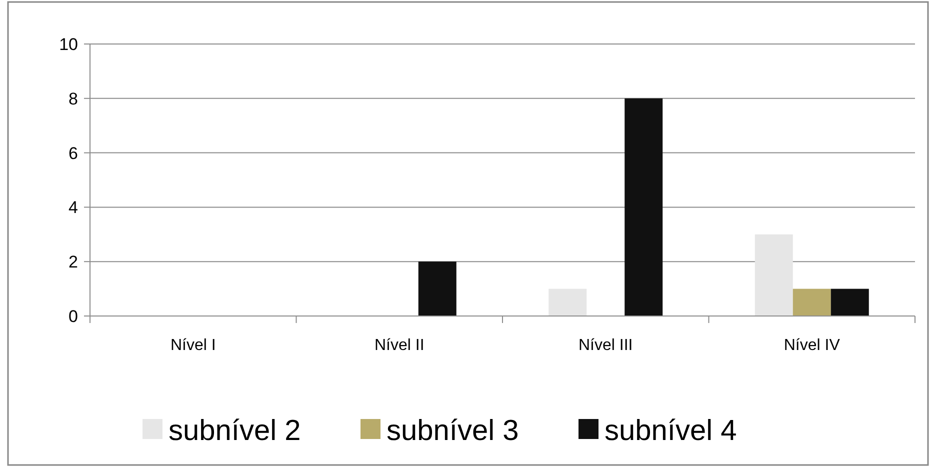 Image resolution: width=939 pixels, height=472 pixels. What do you see at coordinates (73, 153) in the screenshot?
I see `y-tick-label: 6` at bounding box center [73, 153].